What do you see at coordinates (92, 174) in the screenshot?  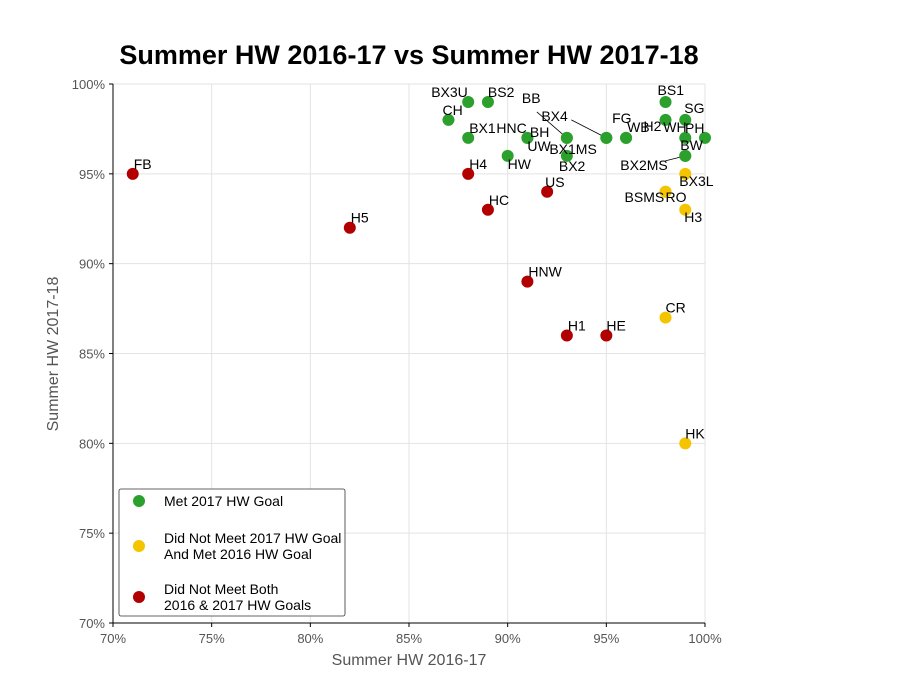 I see `y-tick-label: 95%` at bounding box center [92, 174].